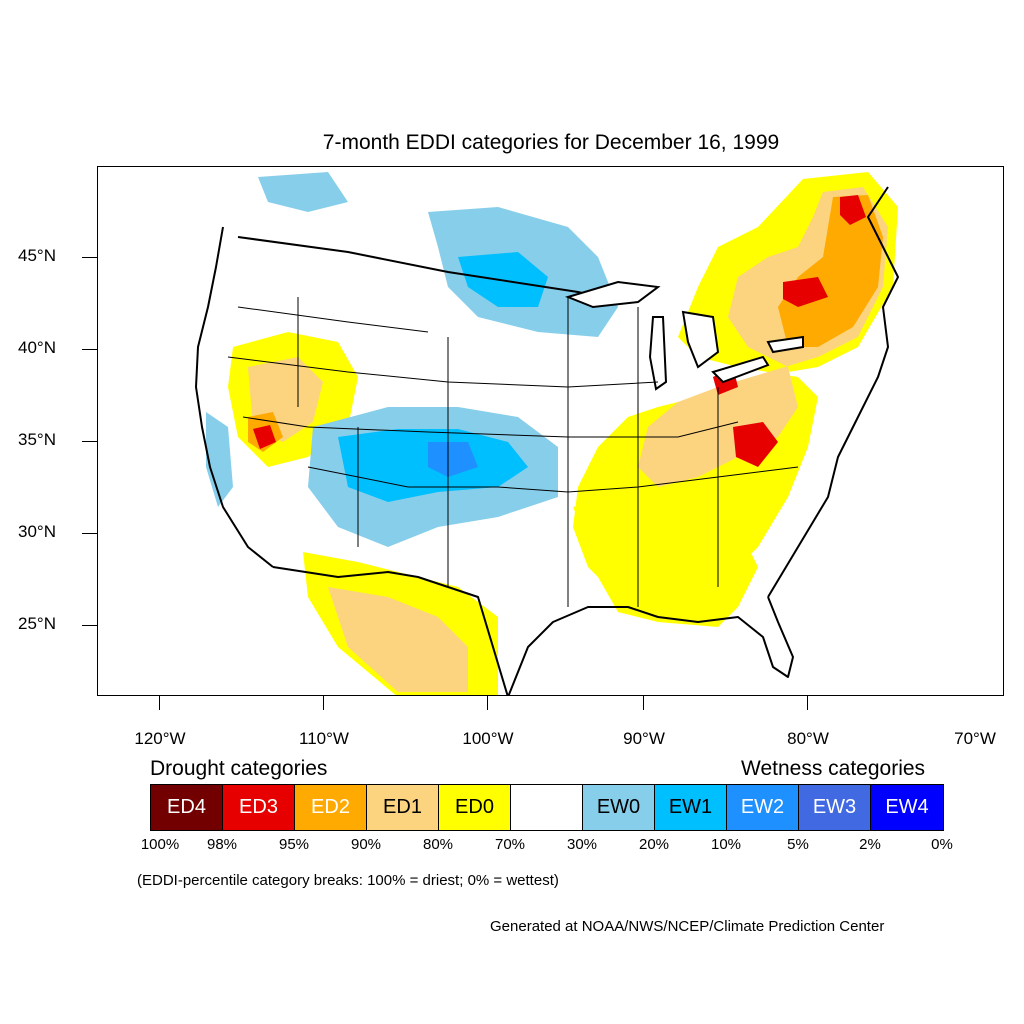 The width and height of the screenshot is (1024, 1024). What do you see at coordinates (833, 392) in the screenshot?
I see `coastline-atlantic` at bounding box center [833, 392].